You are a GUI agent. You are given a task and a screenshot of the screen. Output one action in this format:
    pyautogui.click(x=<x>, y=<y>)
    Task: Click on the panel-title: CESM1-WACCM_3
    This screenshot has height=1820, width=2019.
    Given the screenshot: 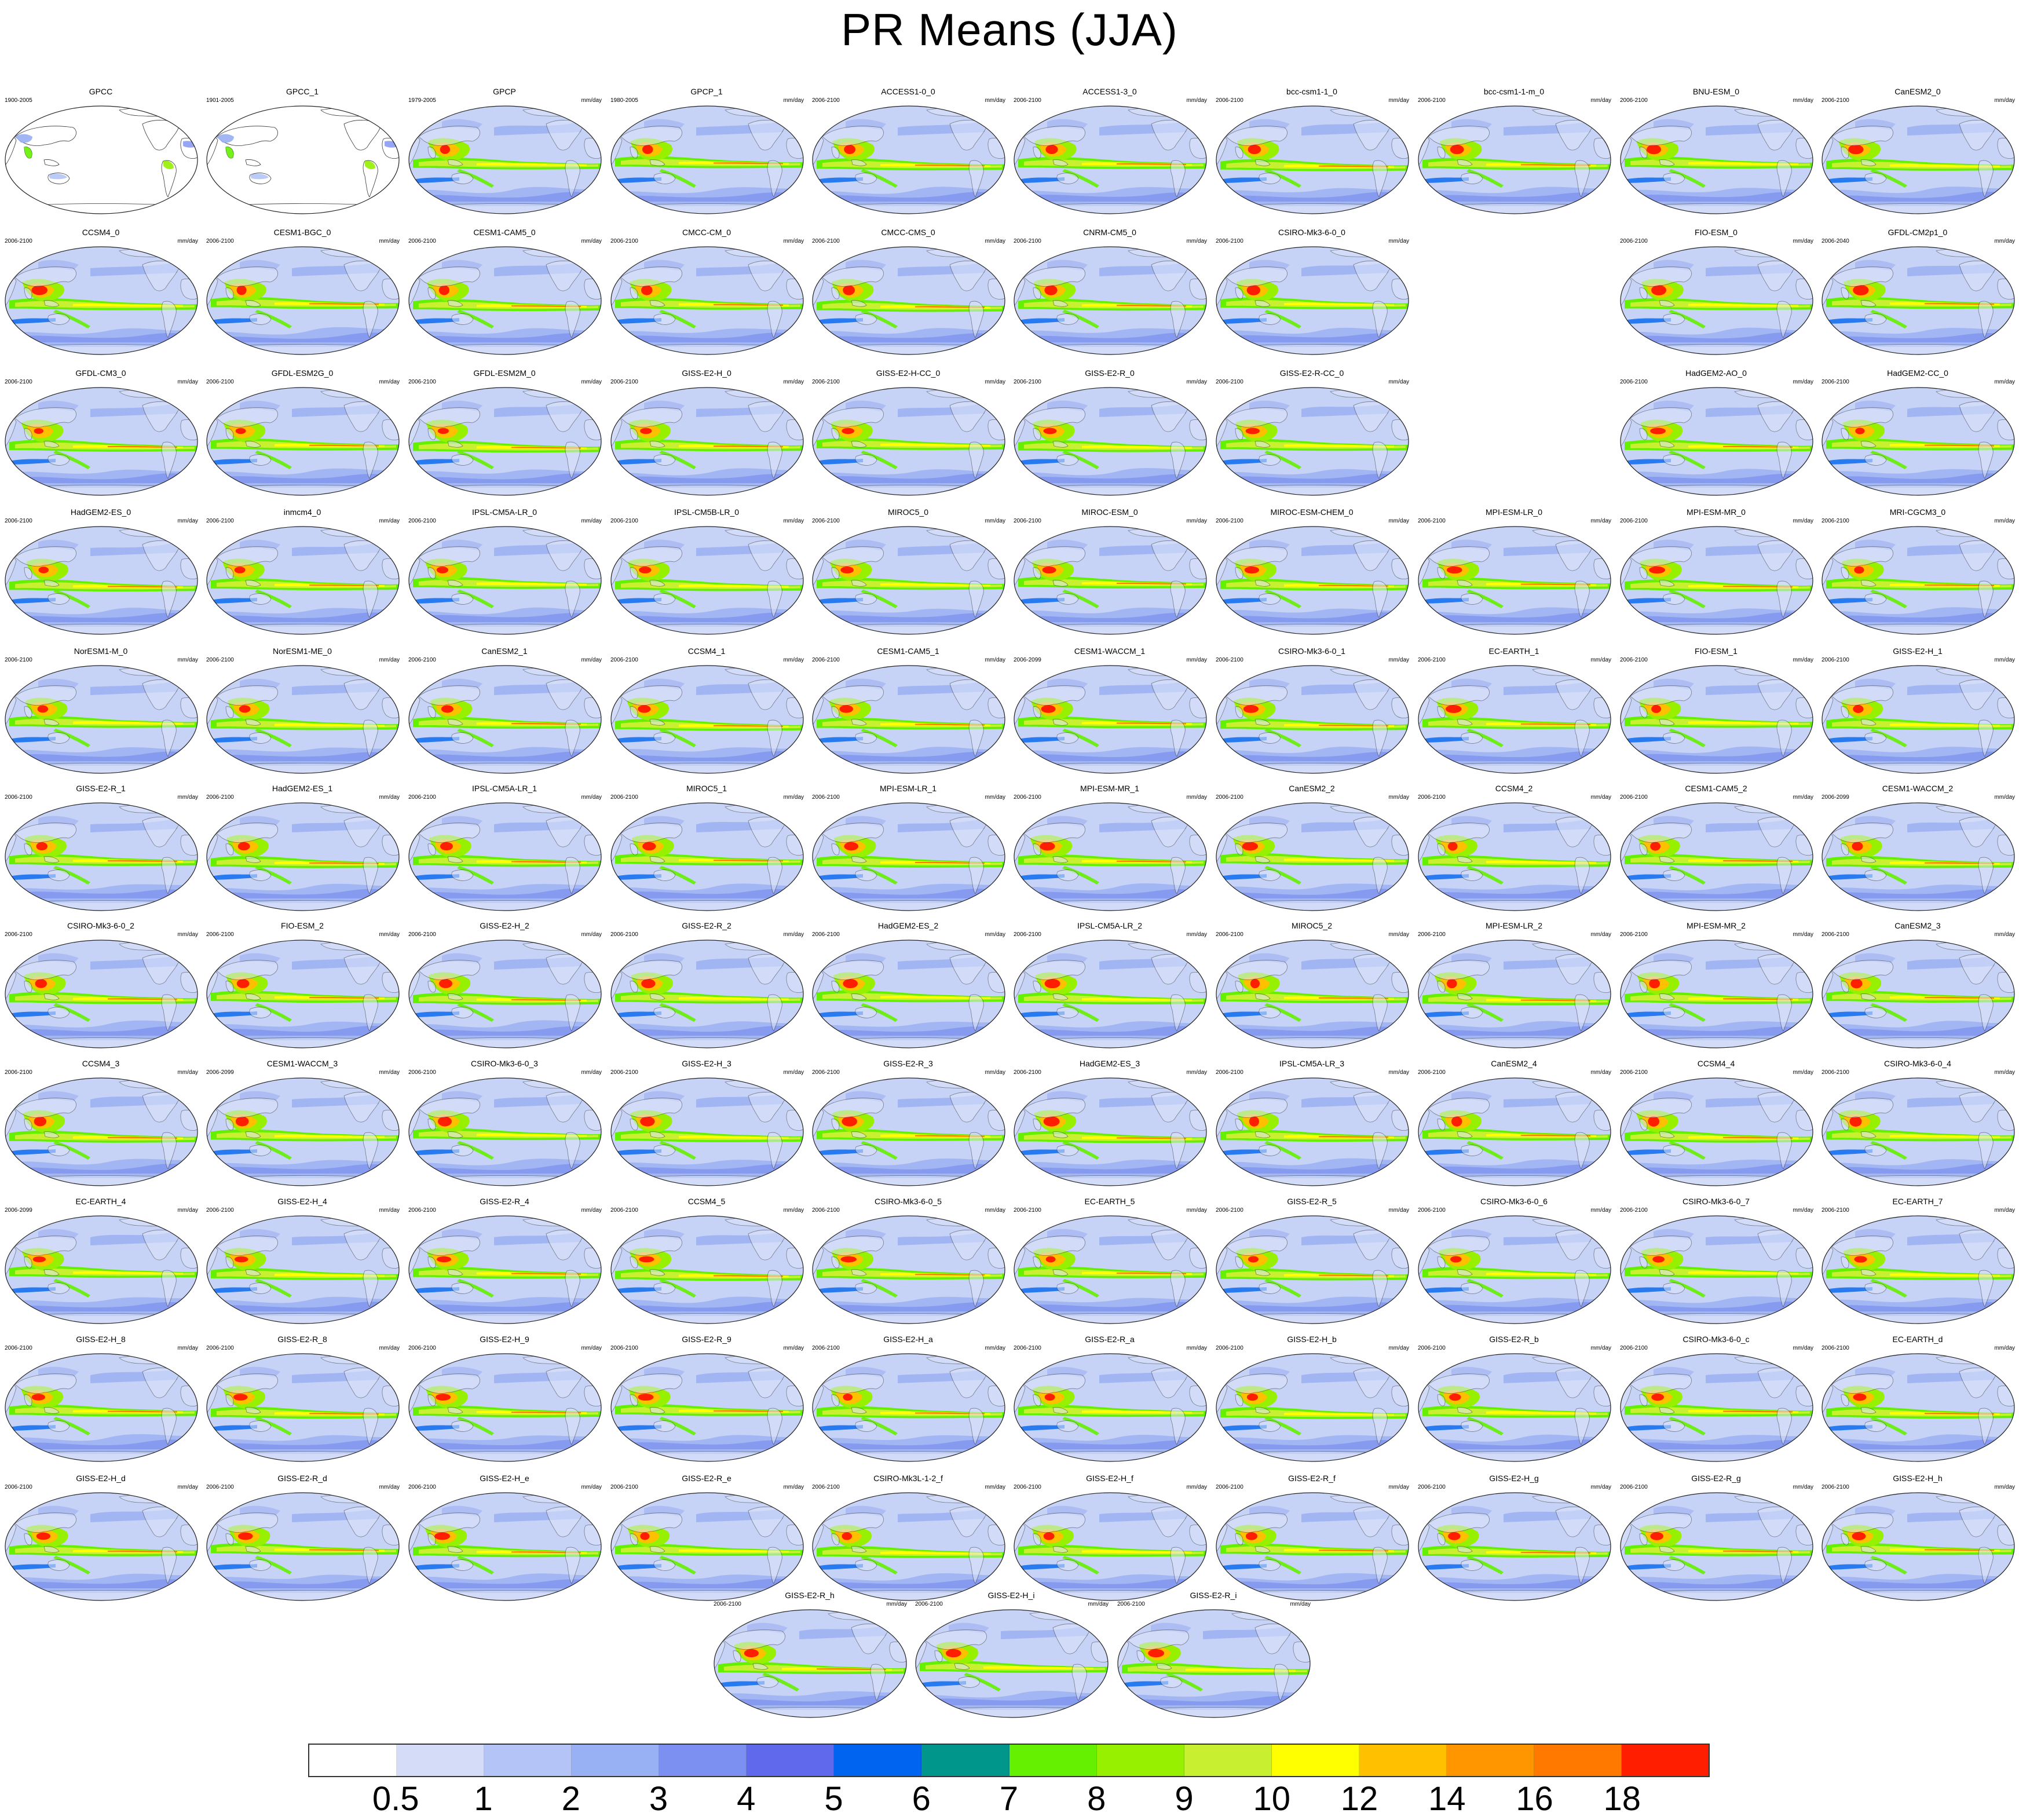 What is the action you would take?
    pyautogui.click(x=302, y=1063)
    